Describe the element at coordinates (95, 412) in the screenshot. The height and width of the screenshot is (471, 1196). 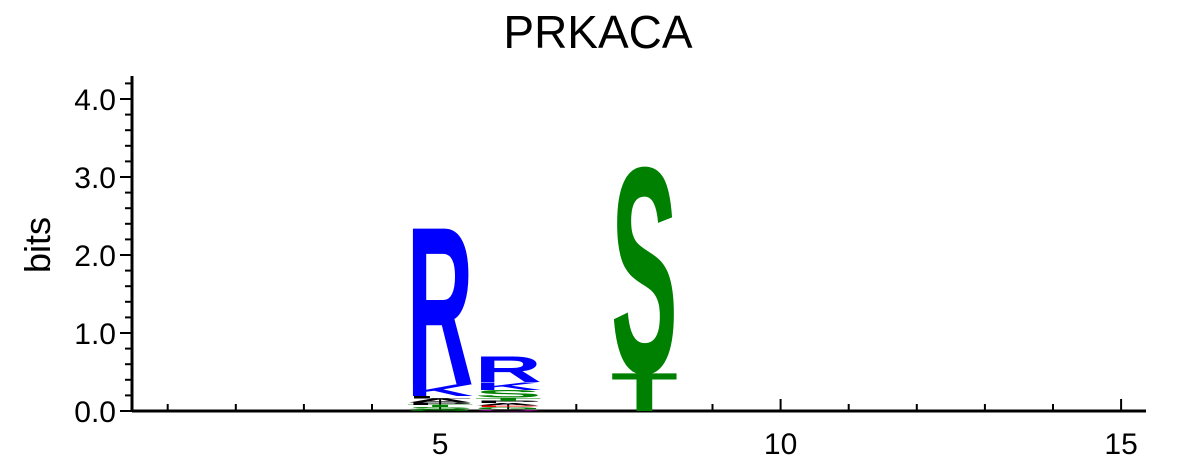
I see `y-tick-label: 0.0` at that location.